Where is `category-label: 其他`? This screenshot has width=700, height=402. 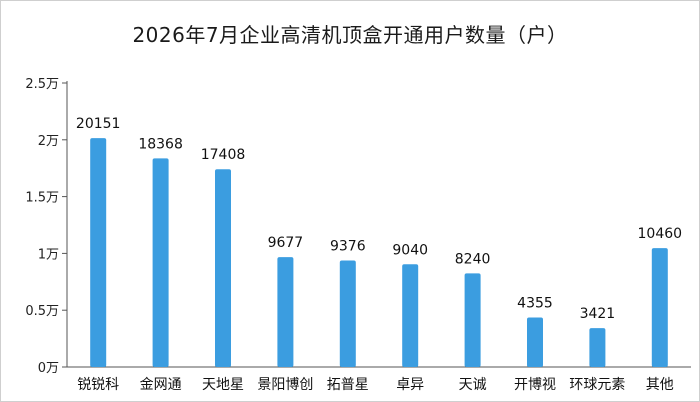
category-label: 其他 is located at coordinates (660, 385).